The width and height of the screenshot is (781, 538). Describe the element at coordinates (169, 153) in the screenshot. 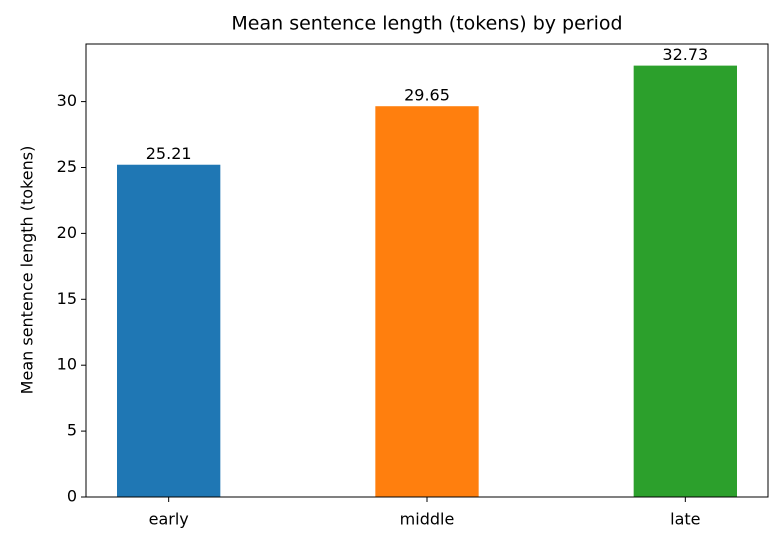

I see `value-label: 25.21` at that location.